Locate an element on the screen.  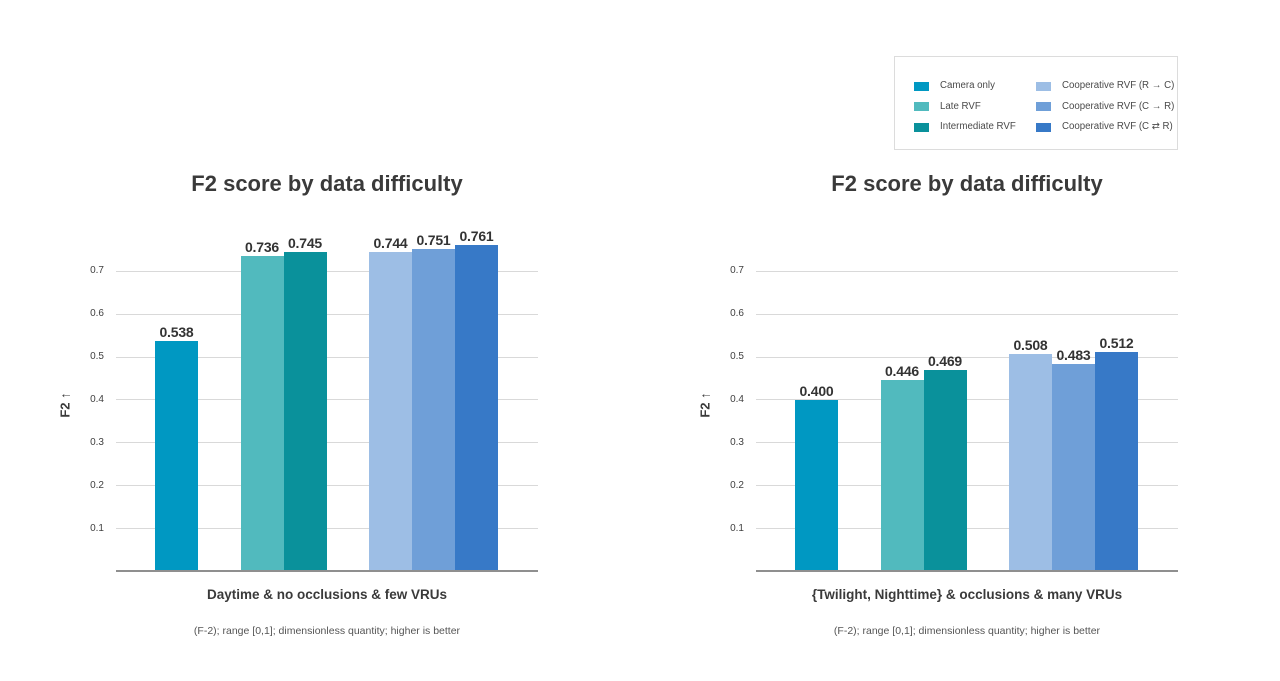
legend-item: Cooperative RVF (C → R) is located at coordinates (1106, 111).